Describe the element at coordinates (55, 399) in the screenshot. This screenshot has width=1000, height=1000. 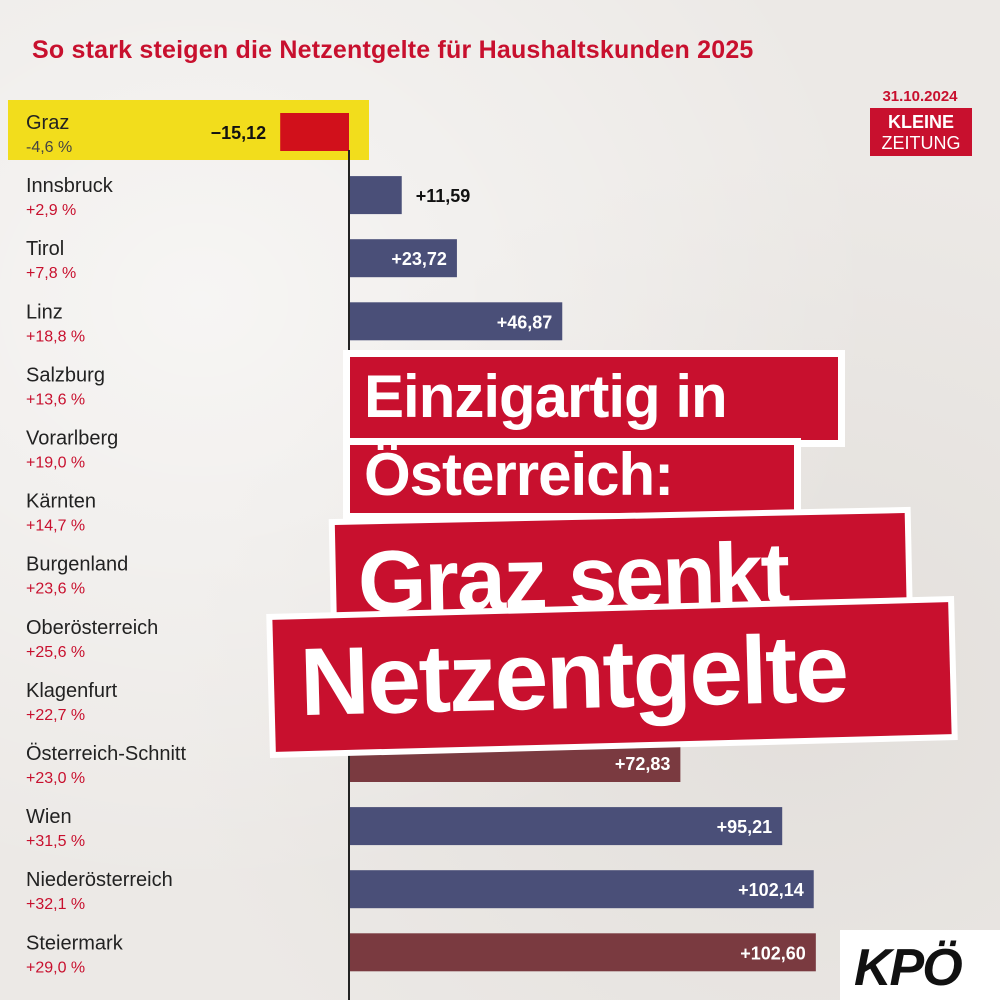
I see `percent-label-salzburg: +13,6 %` at that location.